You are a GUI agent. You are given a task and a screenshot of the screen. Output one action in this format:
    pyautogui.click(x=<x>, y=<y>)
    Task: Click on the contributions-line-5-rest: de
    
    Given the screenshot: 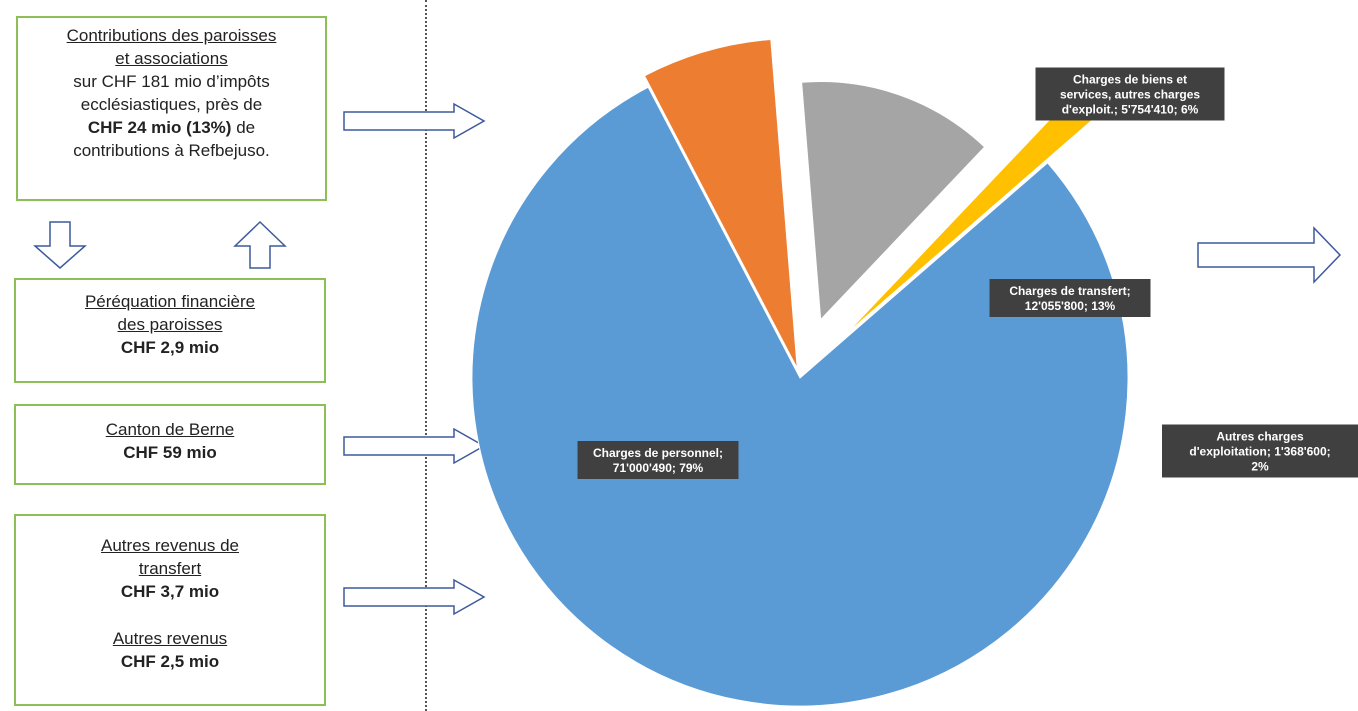 What is the action you would take?
    pyautogui.click(x=243, y=127)
    